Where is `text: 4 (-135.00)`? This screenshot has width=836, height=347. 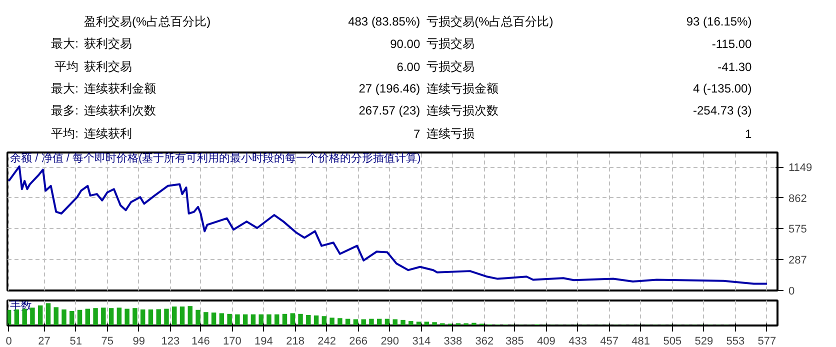 text: 4 (-135.00) is located at coordinates (722, 89).